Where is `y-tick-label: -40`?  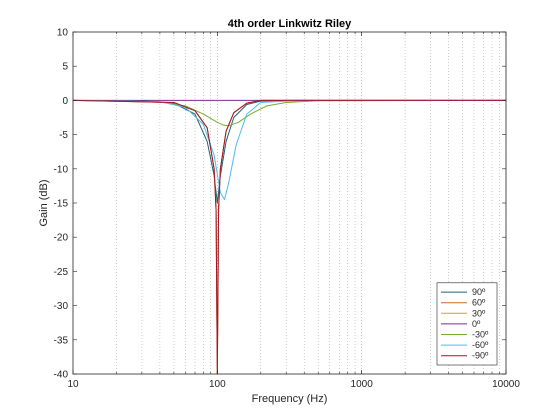 y-tick-label: -40 is located at coordinates (61, 375).